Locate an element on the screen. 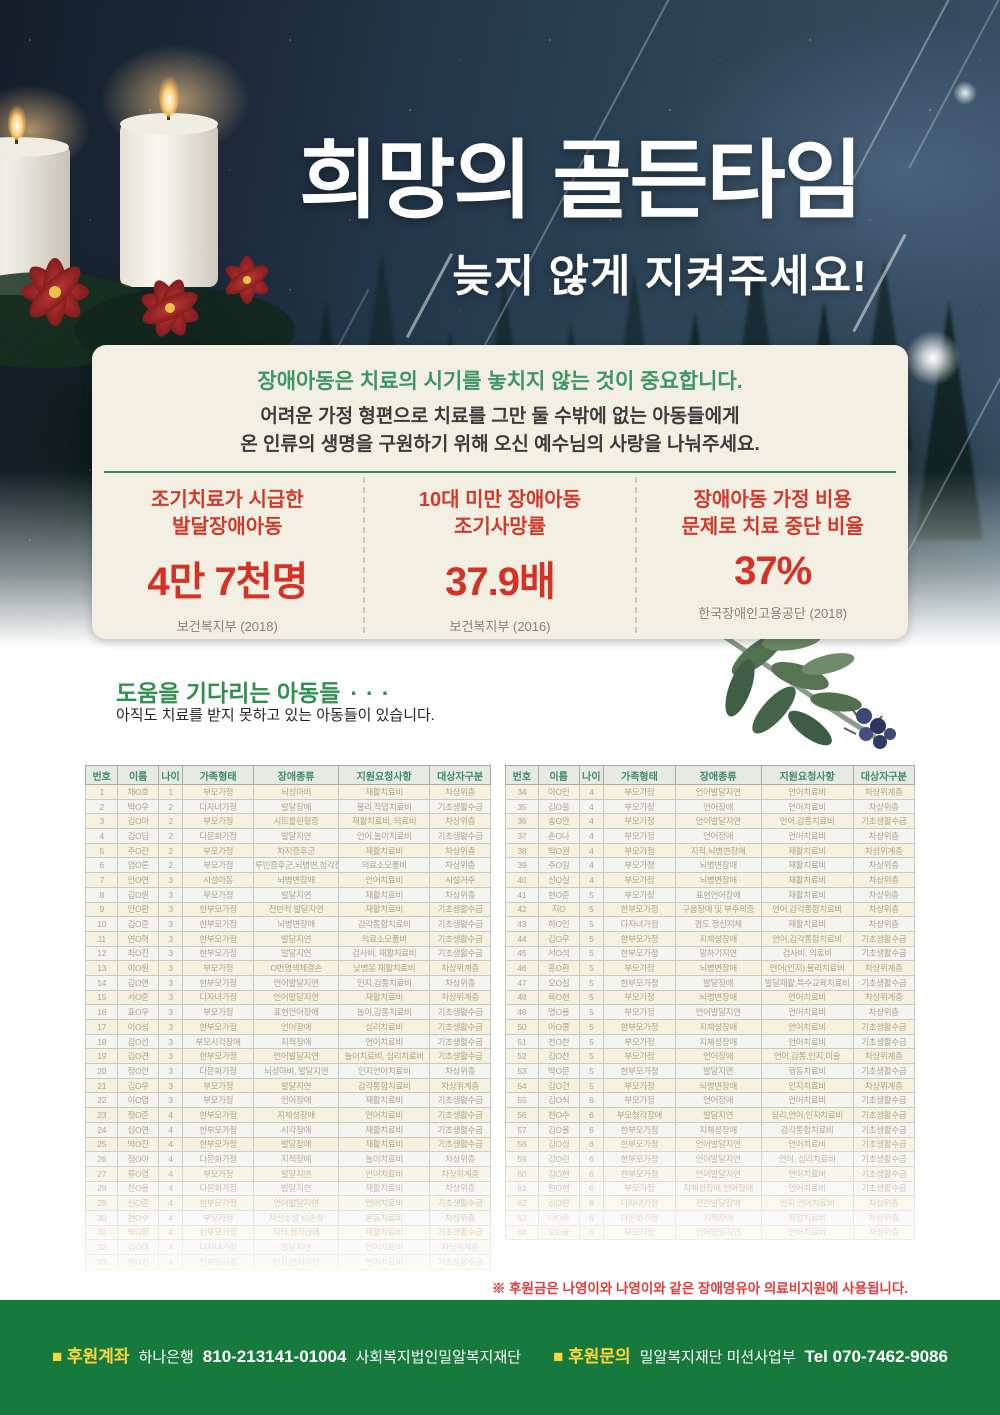 The image size is (1000, 1415). table-cell: 5 is located at coordinates (591, 1085).